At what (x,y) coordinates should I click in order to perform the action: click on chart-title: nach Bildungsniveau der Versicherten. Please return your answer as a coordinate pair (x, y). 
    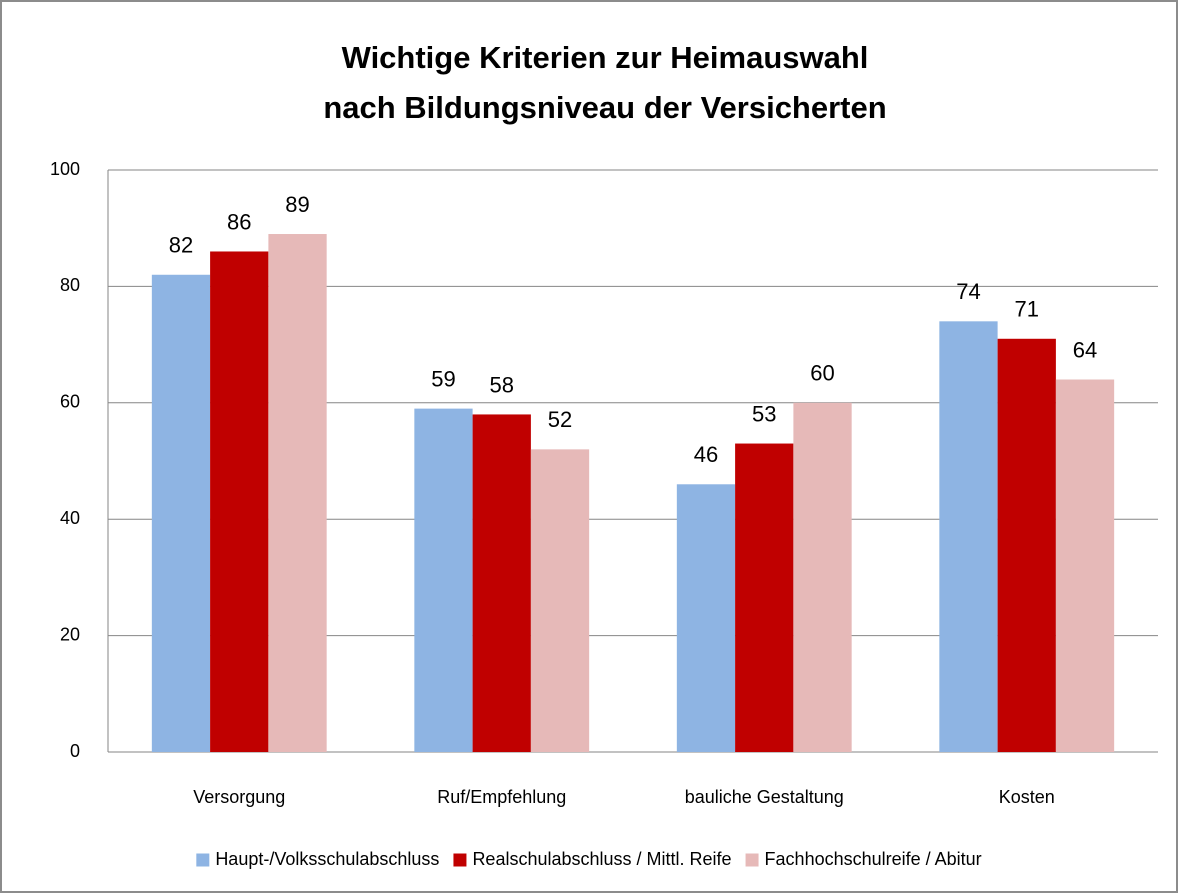
    Looking at the image, I should click on (604, 107).